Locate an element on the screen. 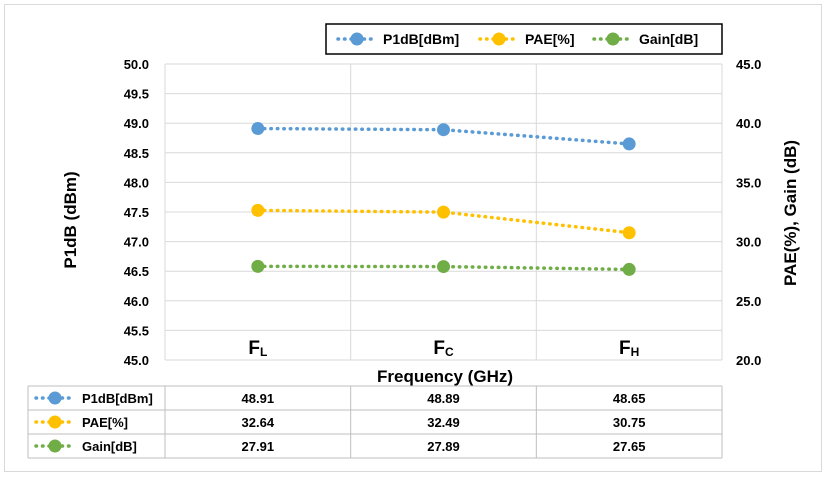 The image size is (827, 477). y2-tick-label: 35.0 is located at coordinates (748, 182).